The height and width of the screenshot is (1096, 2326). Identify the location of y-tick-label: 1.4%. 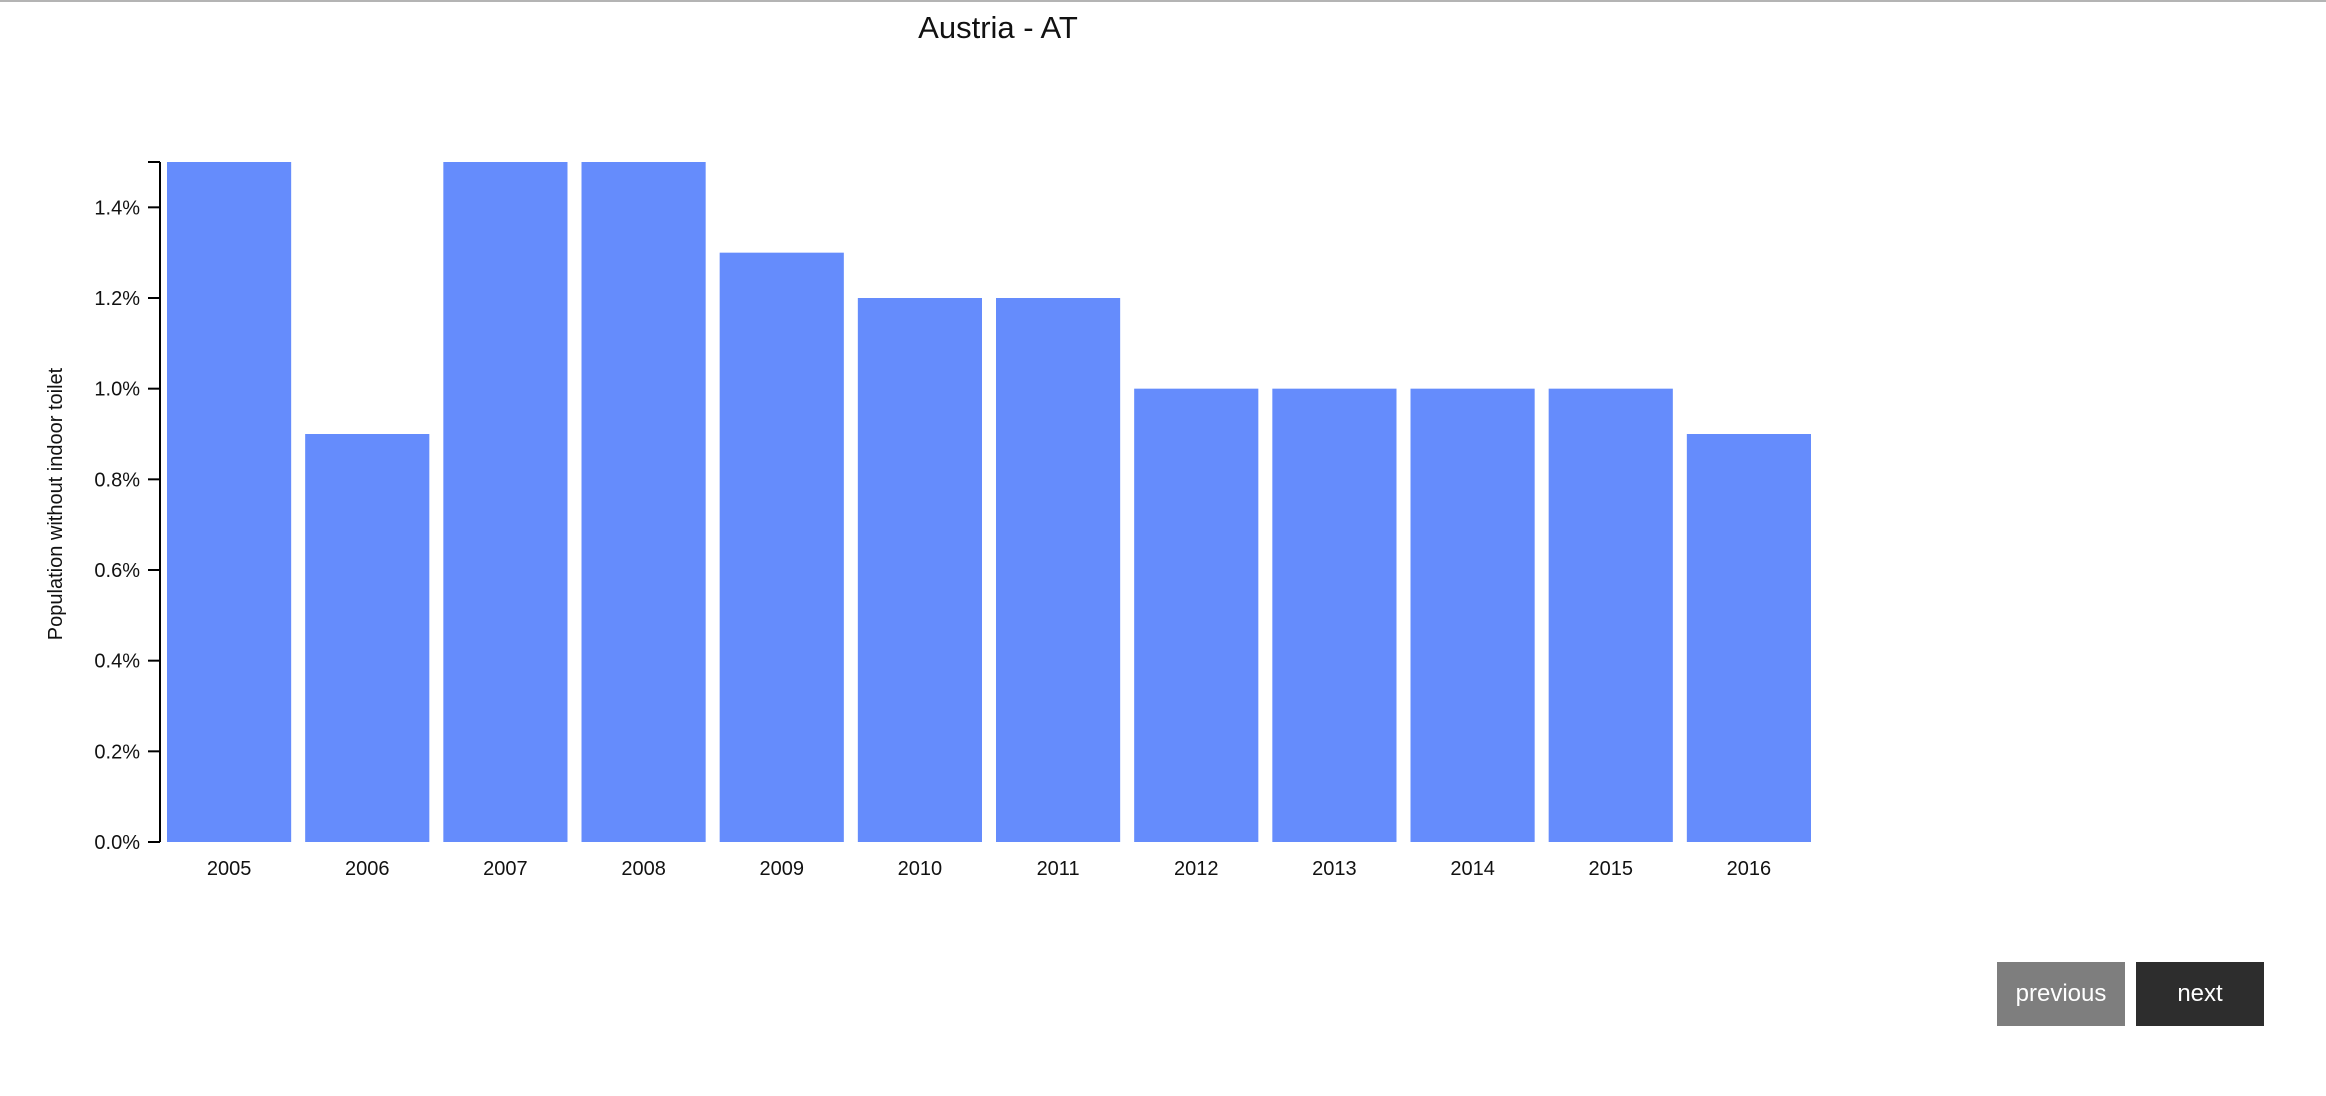
(117, 208).